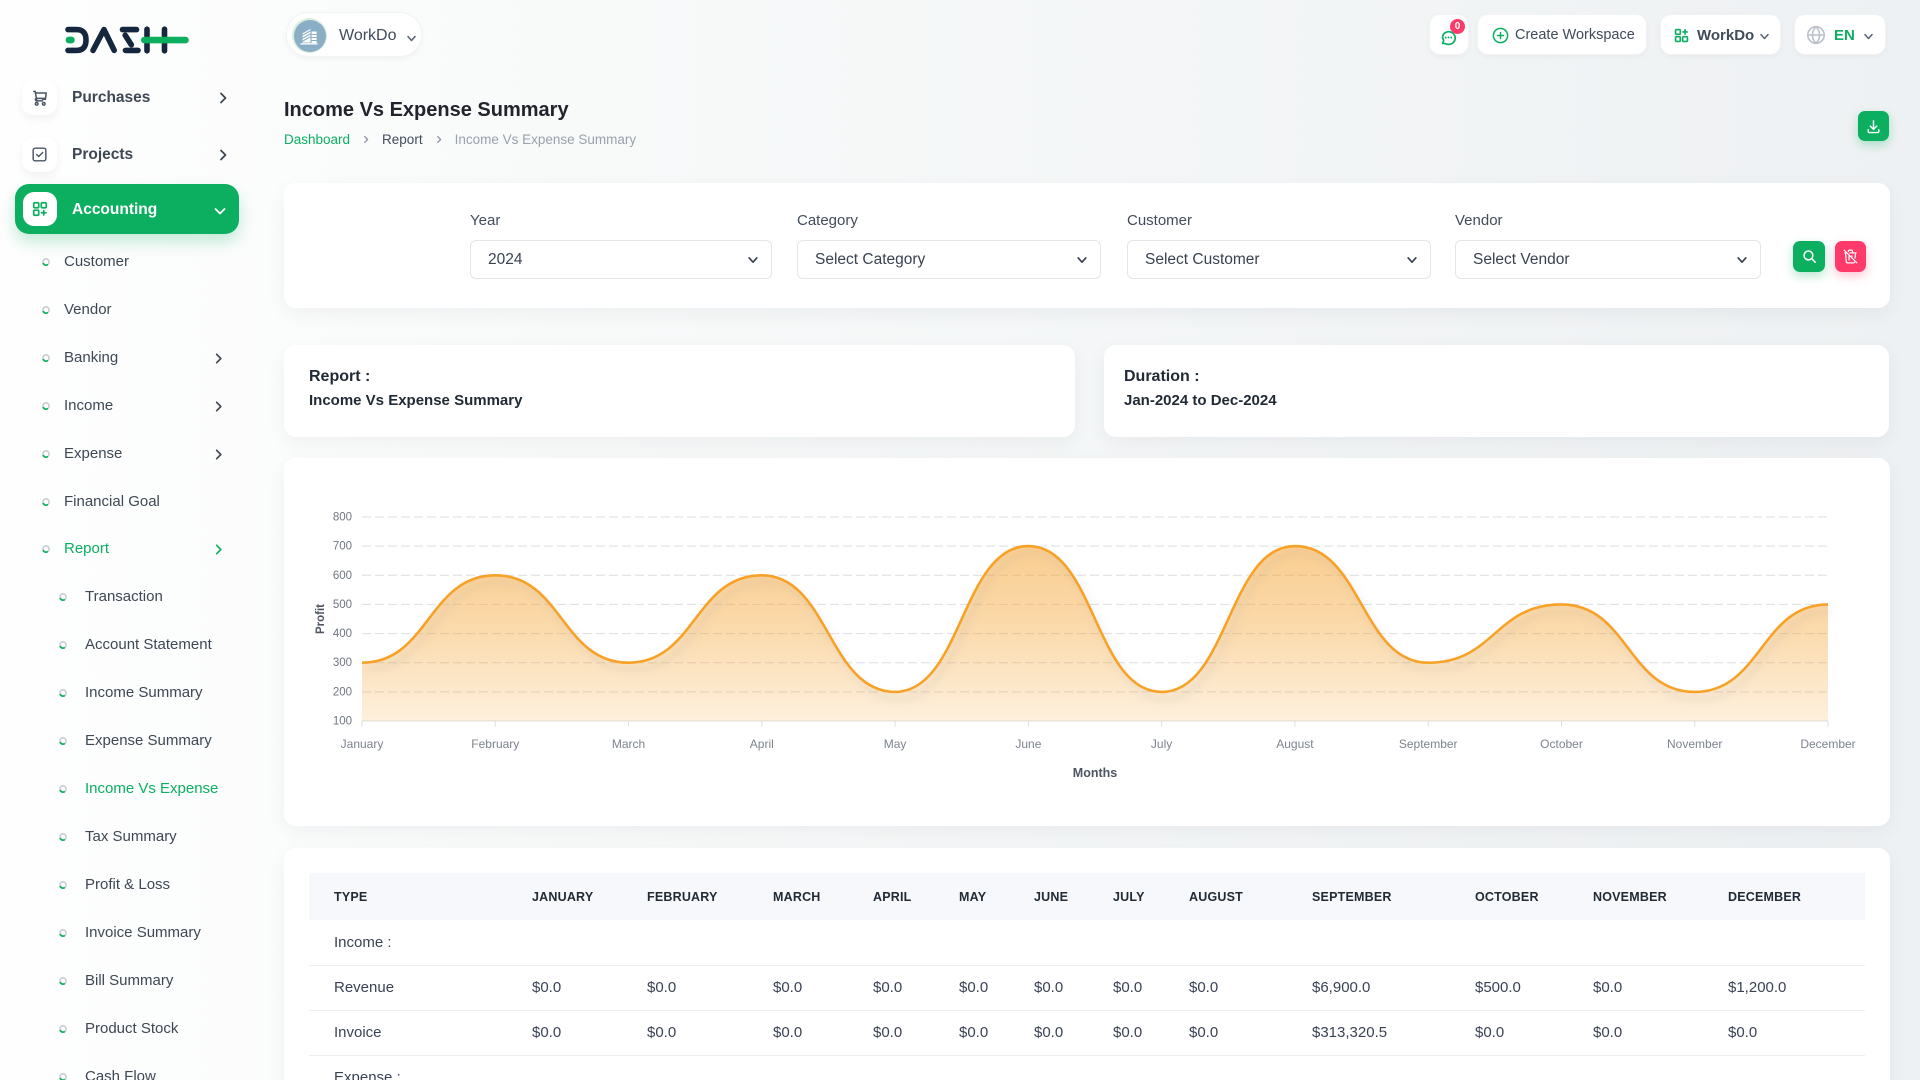 This screenshot has height=1080, width=1920. Describe the element at coordinates (1295, 744) in the screenshot. I see `svg-text: August` at that location.